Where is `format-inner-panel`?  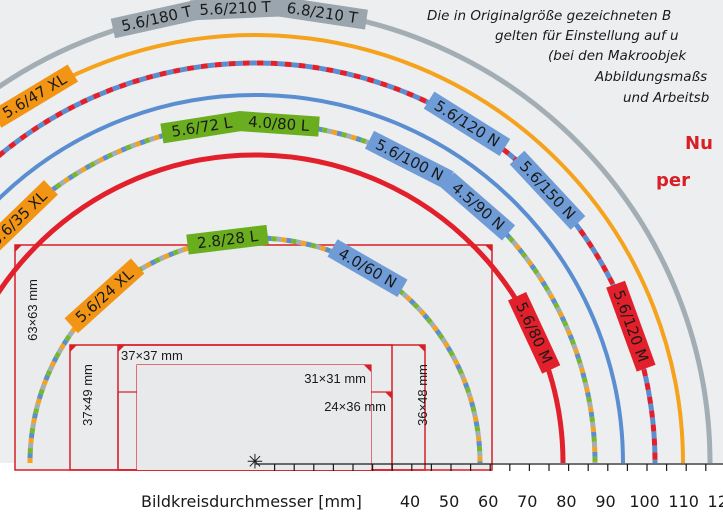
format-inner-panel is located at coordinates (254, 417).